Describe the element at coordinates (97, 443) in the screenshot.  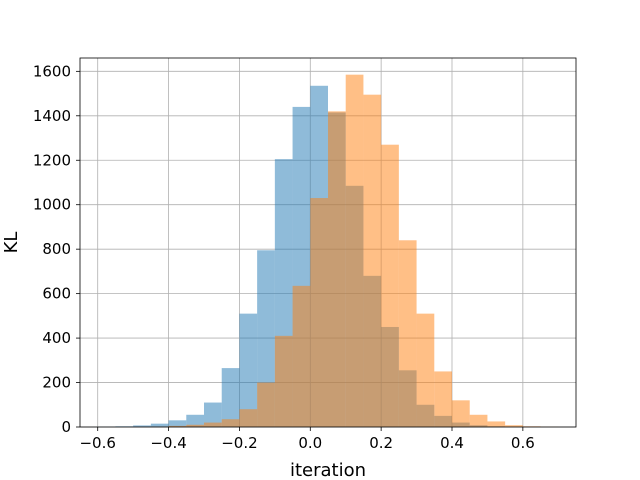
I see `x-tick-label: −0.6` at that location.